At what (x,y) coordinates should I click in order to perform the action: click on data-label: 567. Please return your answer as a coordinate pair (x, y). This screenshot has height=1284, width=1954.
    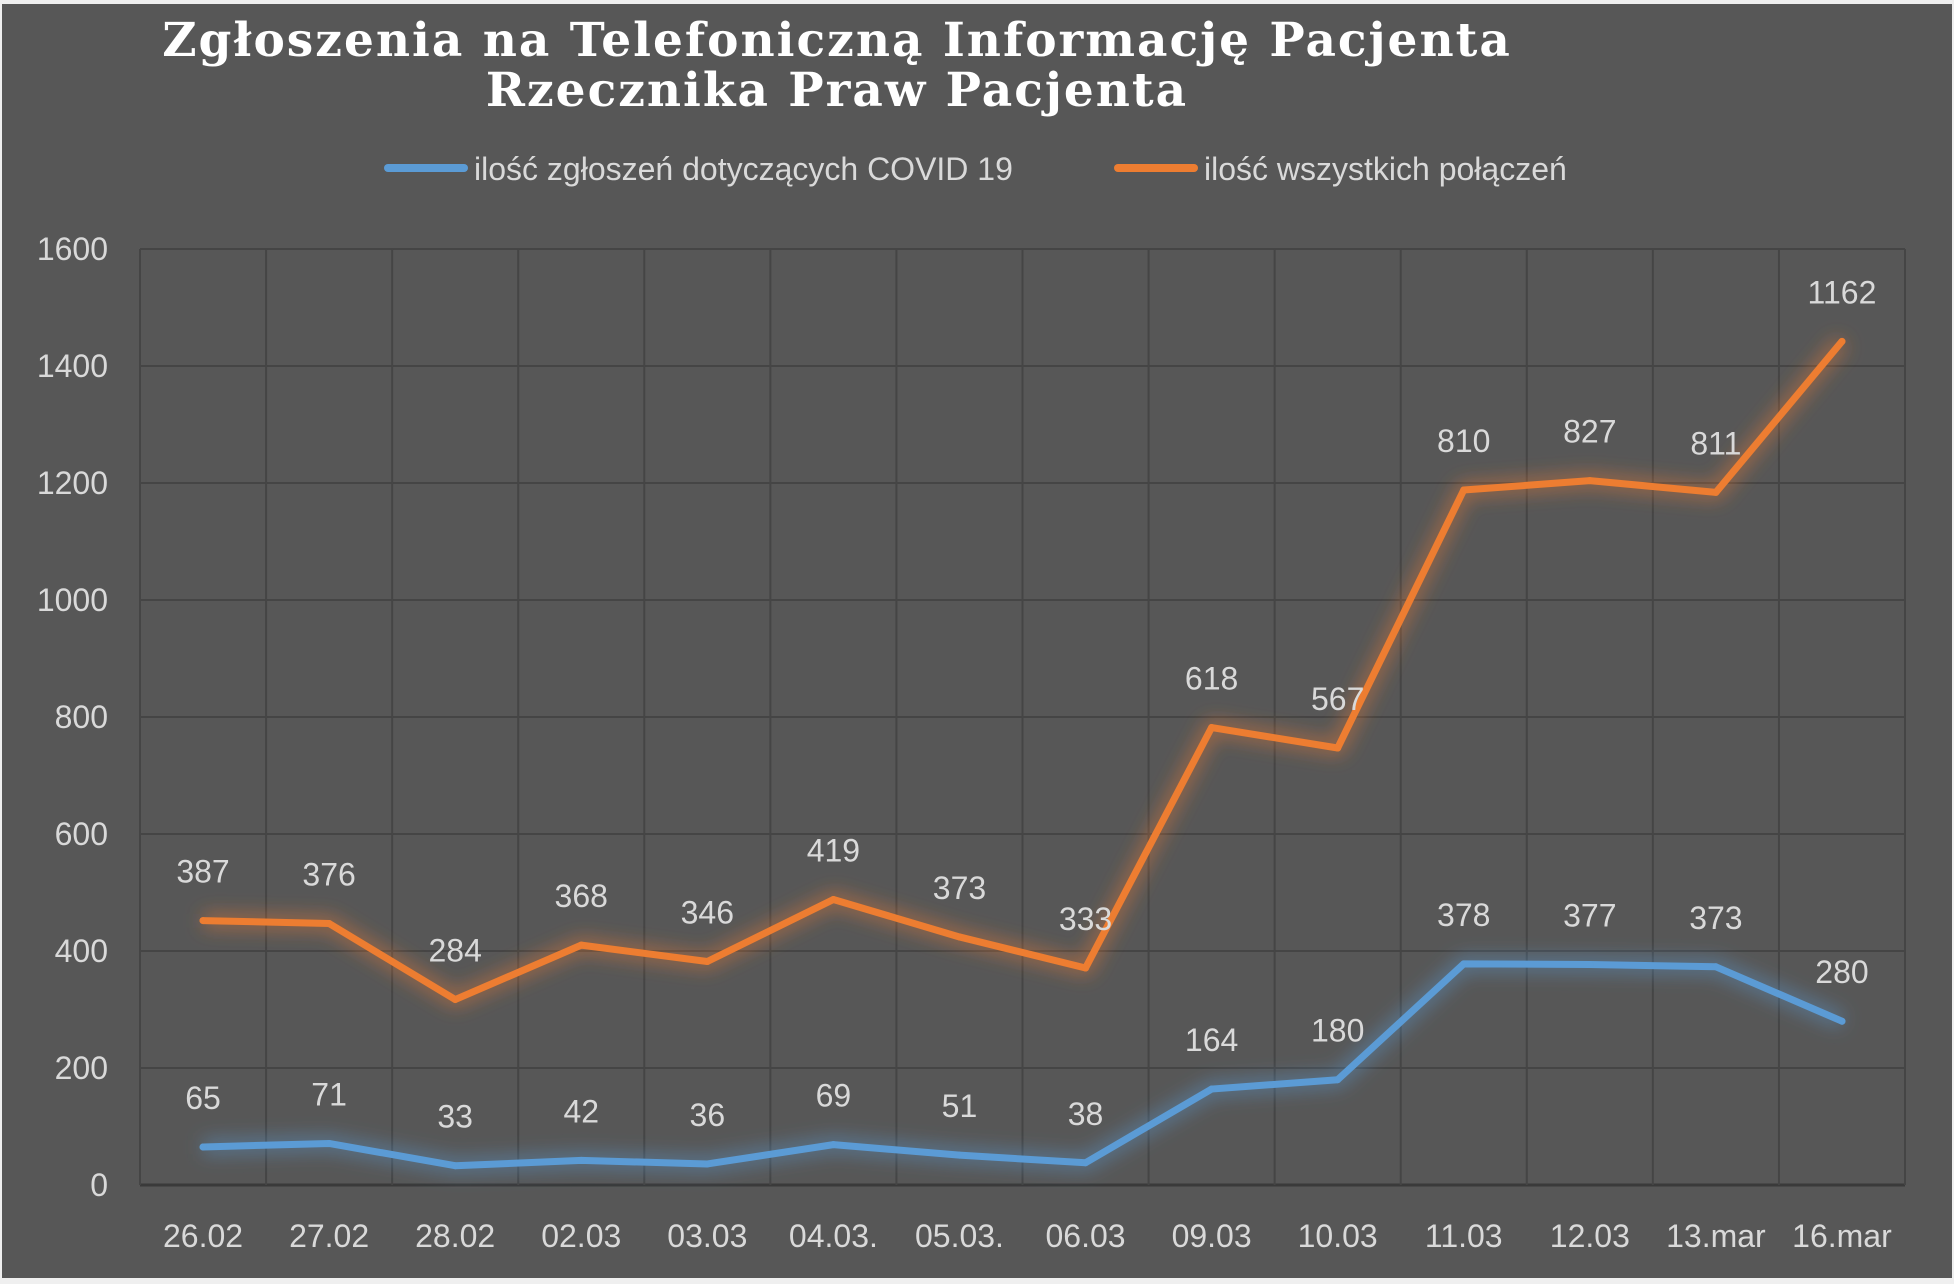
    Looking at the image, I should click on (1337, 699).